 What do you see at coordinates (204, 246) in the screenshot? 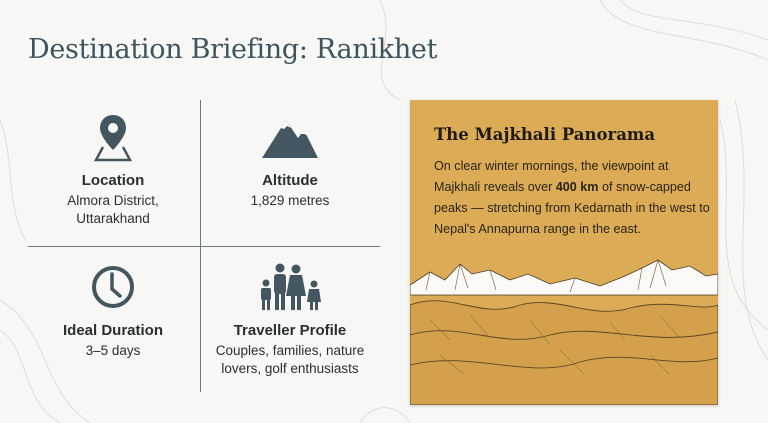
I see `grid-divider-horizontal` at bounding box center [204, 246].